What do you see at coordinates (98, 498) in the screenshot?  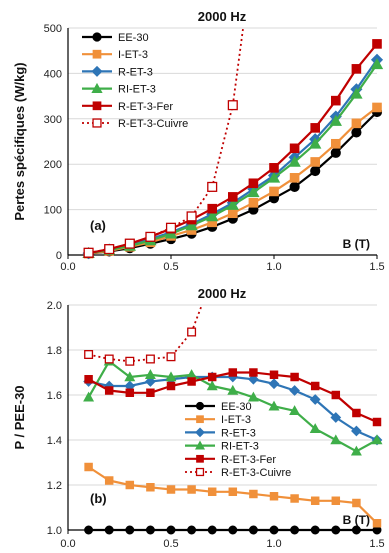 I see `panel-label: (b)` at bounding box center [98, 498].